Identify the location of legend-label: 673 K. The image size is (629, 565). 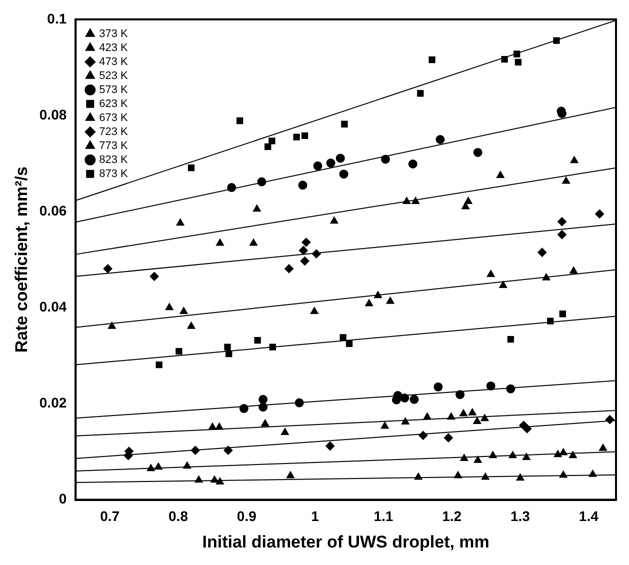
(114, 118).